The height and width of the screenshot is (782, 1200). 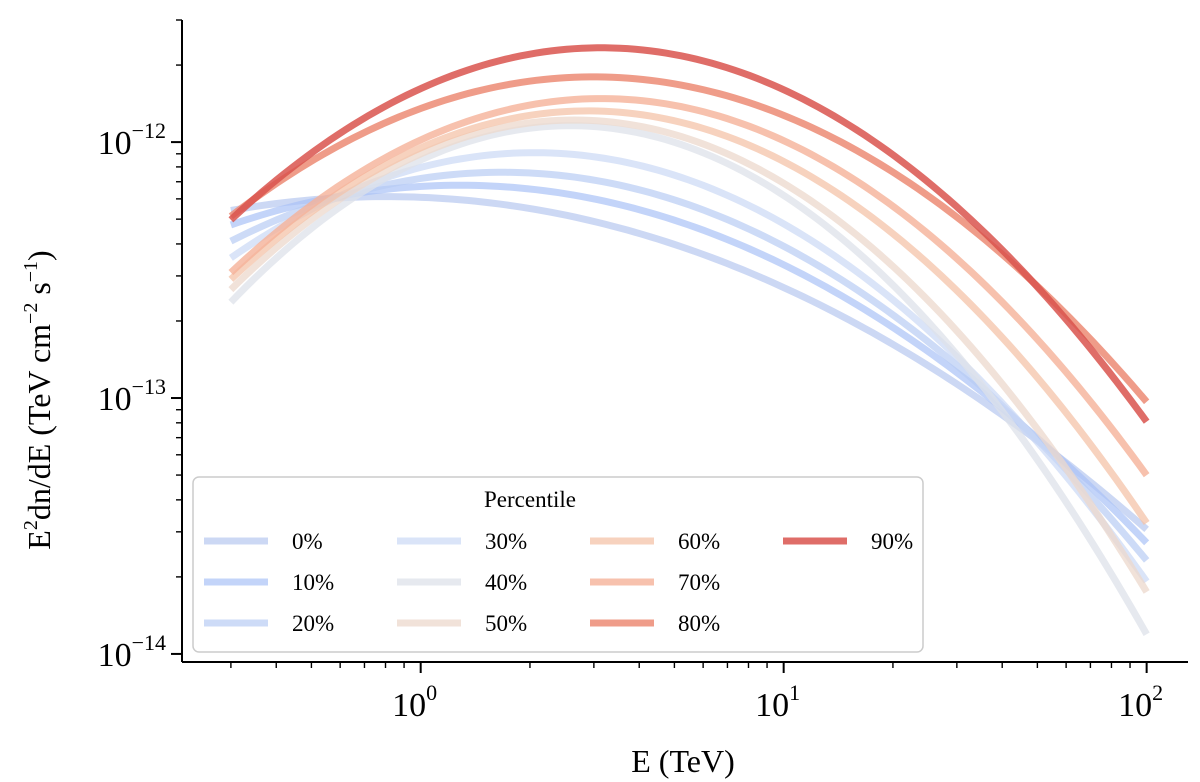 What do you see at coordinates (132, 140) in the screenshot?
I see `y-tick-label: 10−12` at bounding box center [132, 140].